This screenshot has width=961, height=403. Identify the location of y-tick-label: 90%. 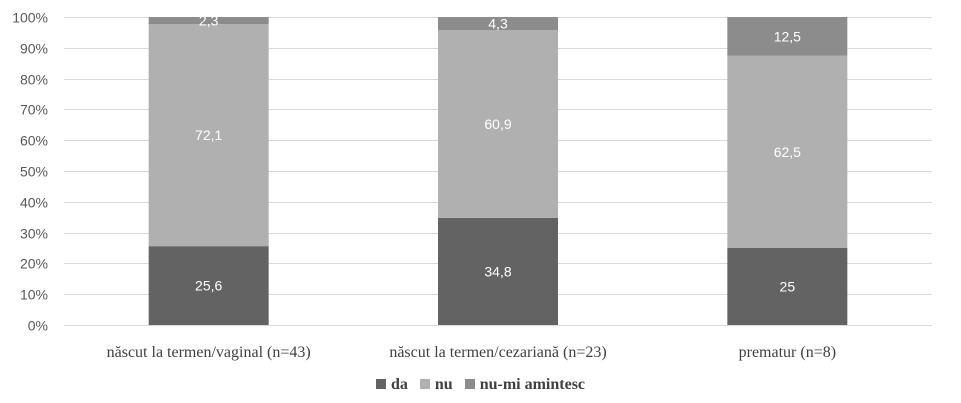
(34, 49).